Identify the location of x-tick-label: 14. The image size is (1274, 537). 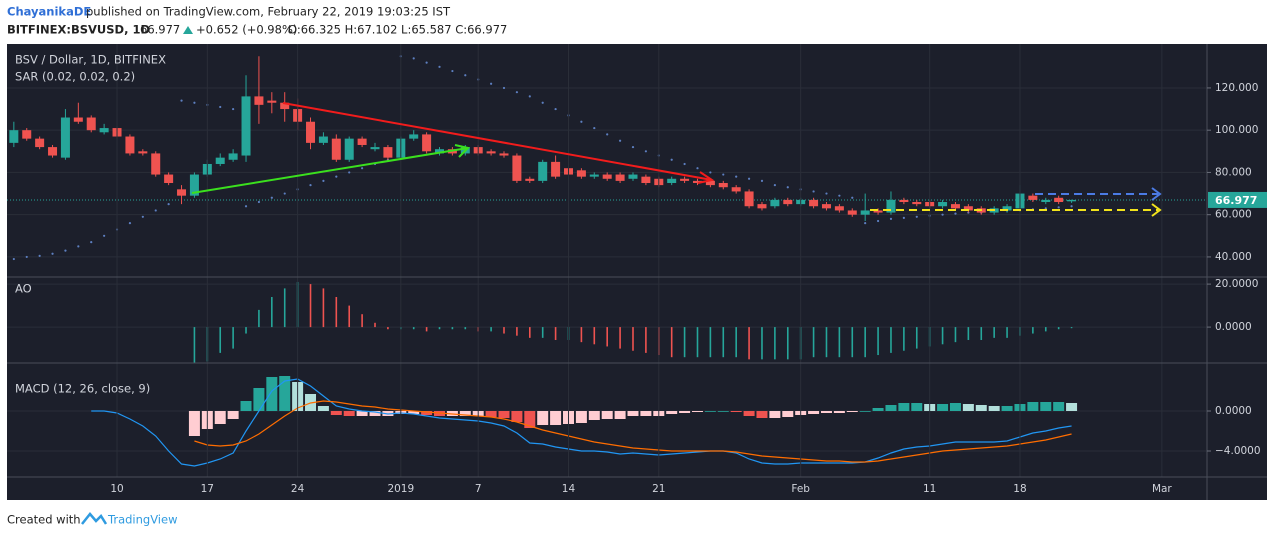
(569, 489).